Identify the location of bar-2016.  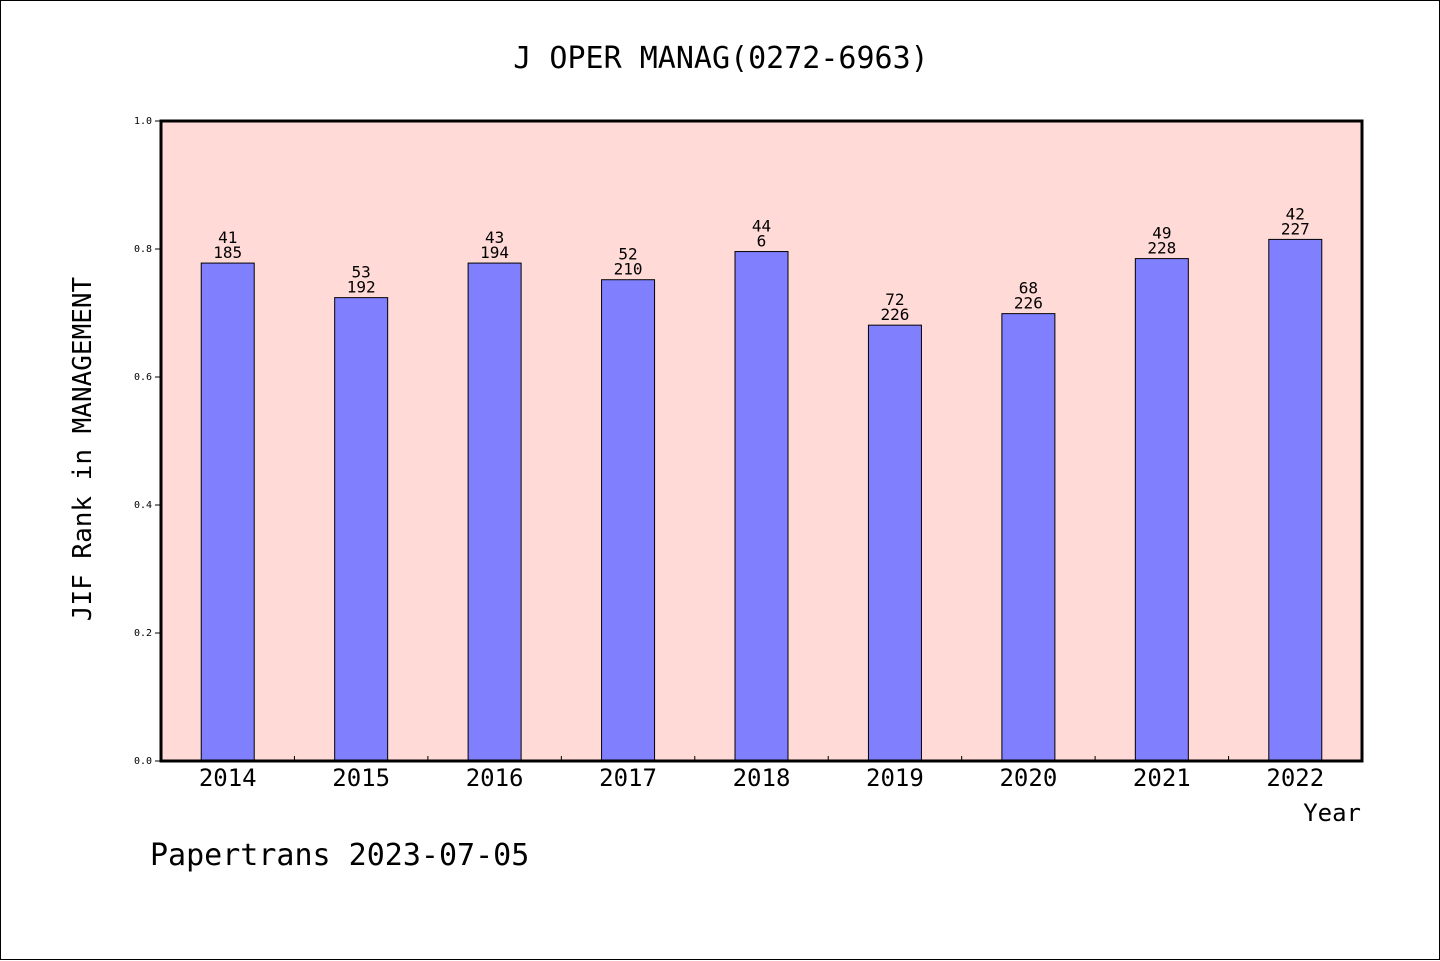
(494, 512).